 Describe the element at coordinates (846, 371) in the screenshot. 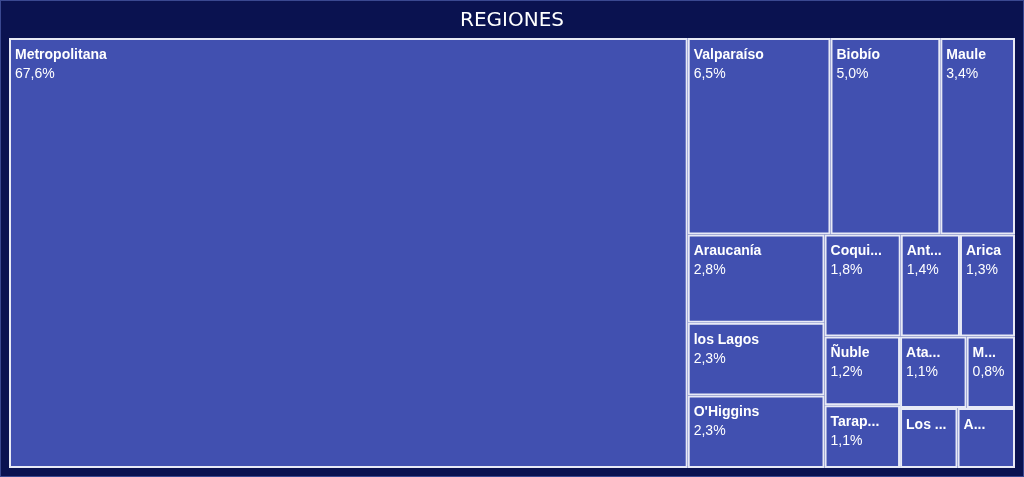

I see `data-label: 1,2%` at that location.